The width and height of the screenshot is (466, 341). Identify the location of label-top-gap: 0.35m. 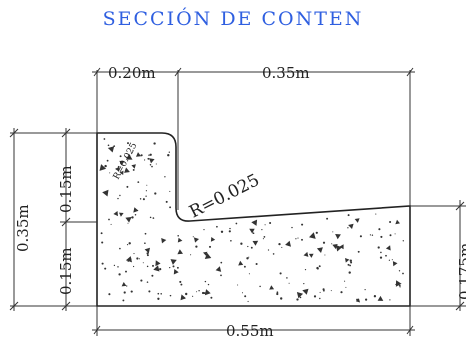
(286, 73).